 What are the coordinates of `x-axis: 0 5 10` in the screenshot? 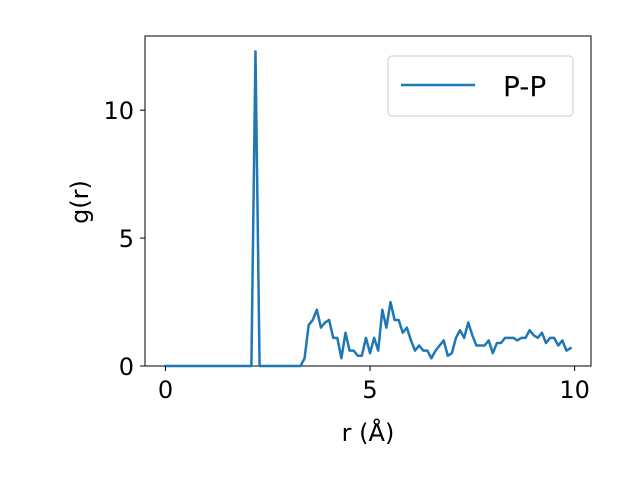 It's located at (374, 385).